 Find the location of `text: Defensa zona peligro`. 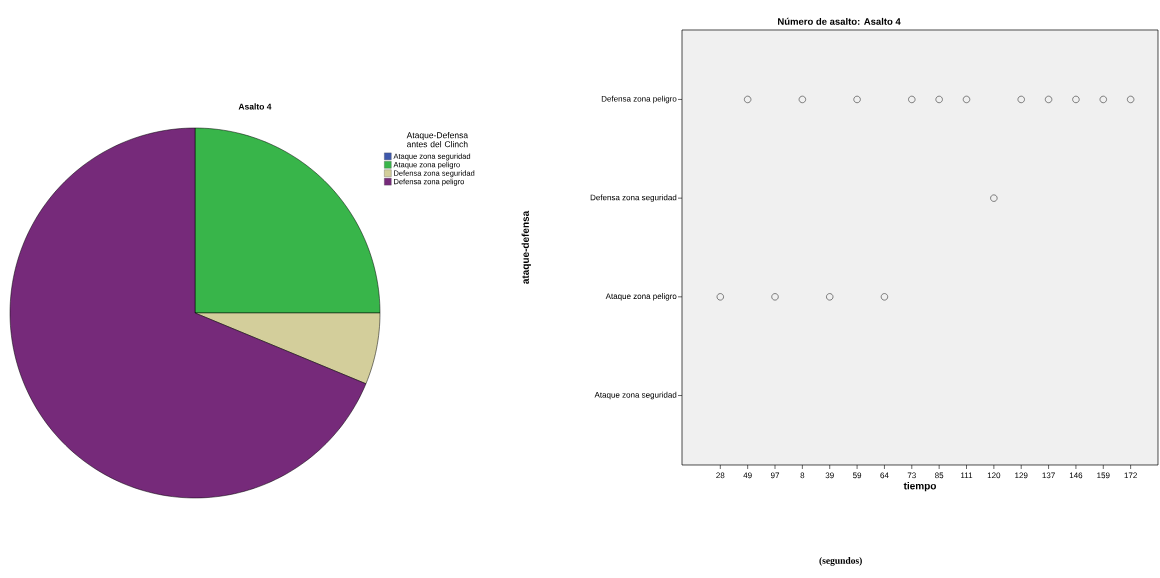

text: Defensa zona peligro is located at coordinates (639, 99).